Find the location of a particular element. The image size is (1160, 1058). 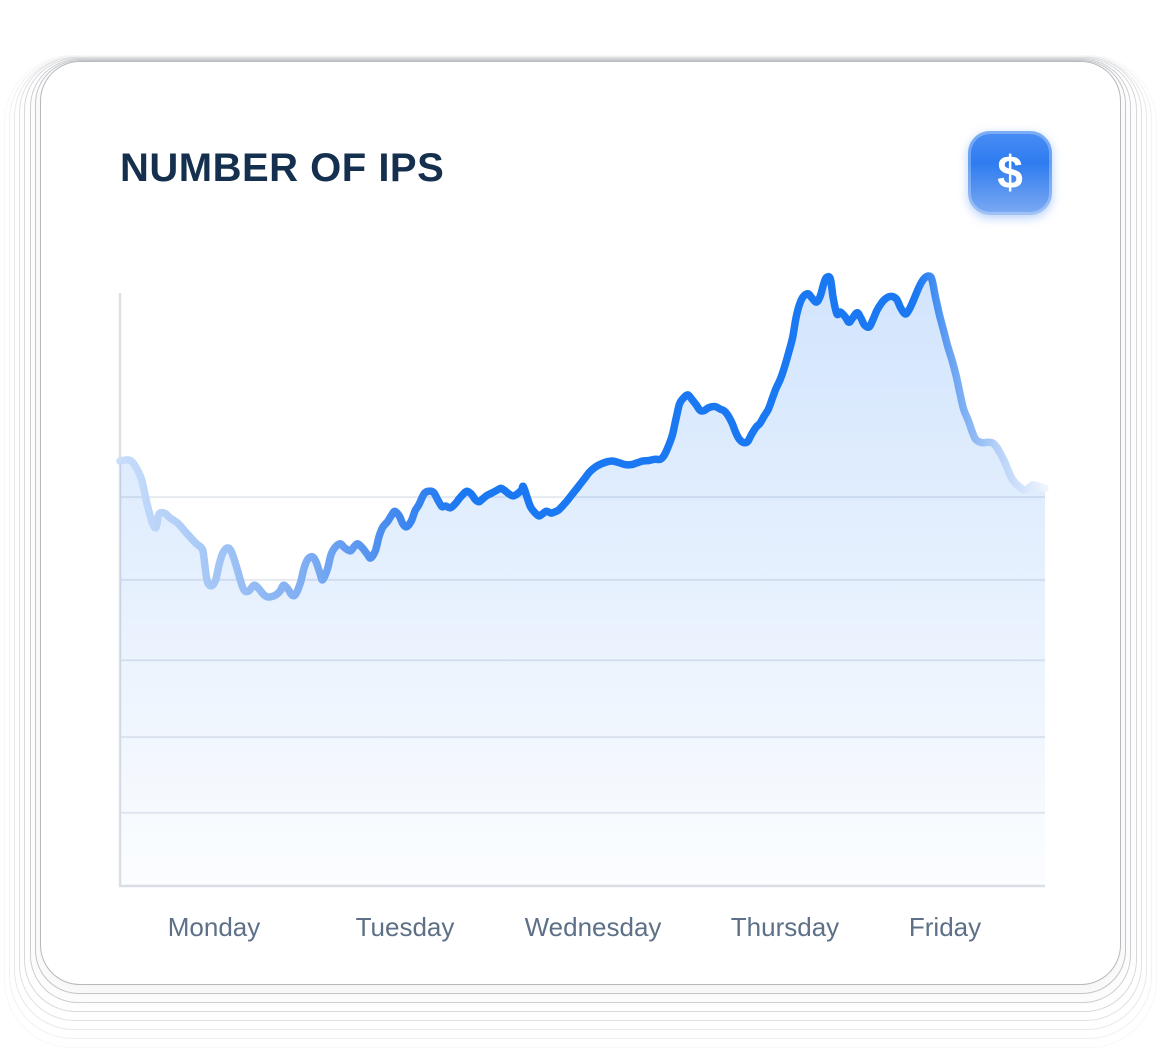

x-axis-label-thursday: Thursday is located at coordinates (785, 927).